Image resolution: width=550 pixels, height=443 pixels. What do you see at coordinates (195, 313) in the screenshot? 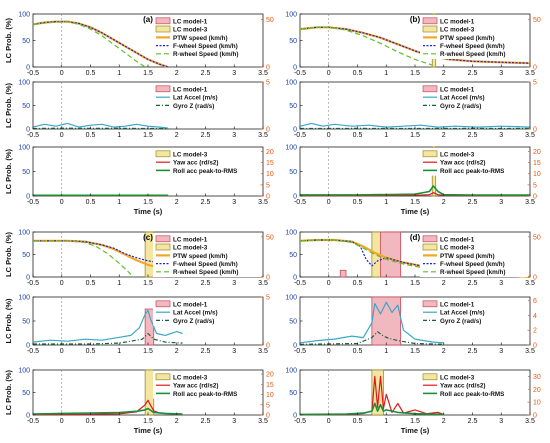
I see `legend-entry: Lat Accel (m/s)` at bounding box center [195, 313].